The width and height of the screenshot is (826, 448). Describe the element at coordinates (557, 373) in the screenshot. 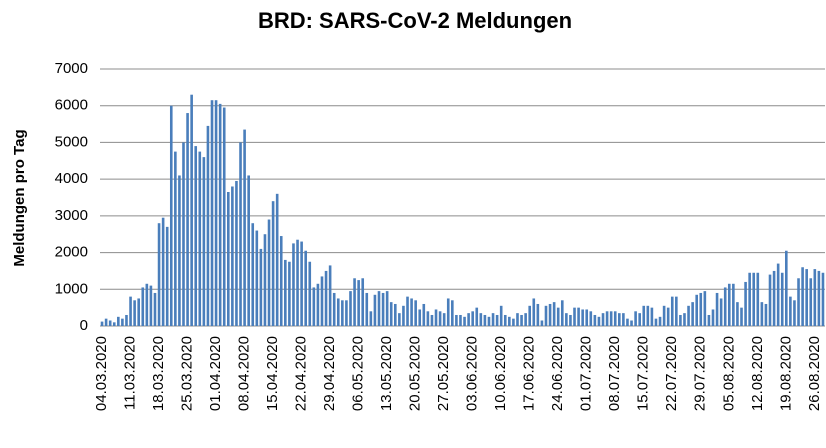

I see `x-tick-label: 24.06.2020` at that location.